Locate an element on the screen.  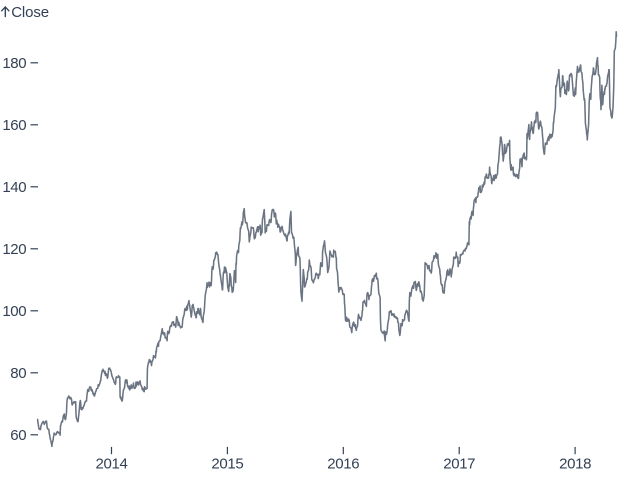
svg-text: 80 is located at coordinates (18, 373).